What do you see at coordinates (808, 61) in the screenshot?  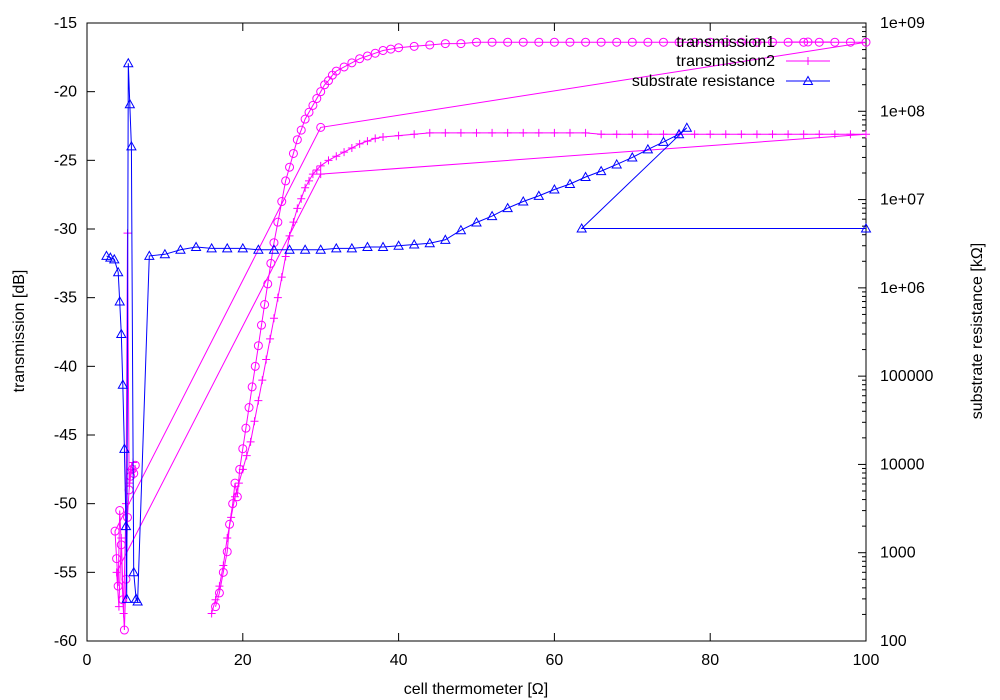 I see `legend-swatch-transmission2` at bounding box center [808, 61].